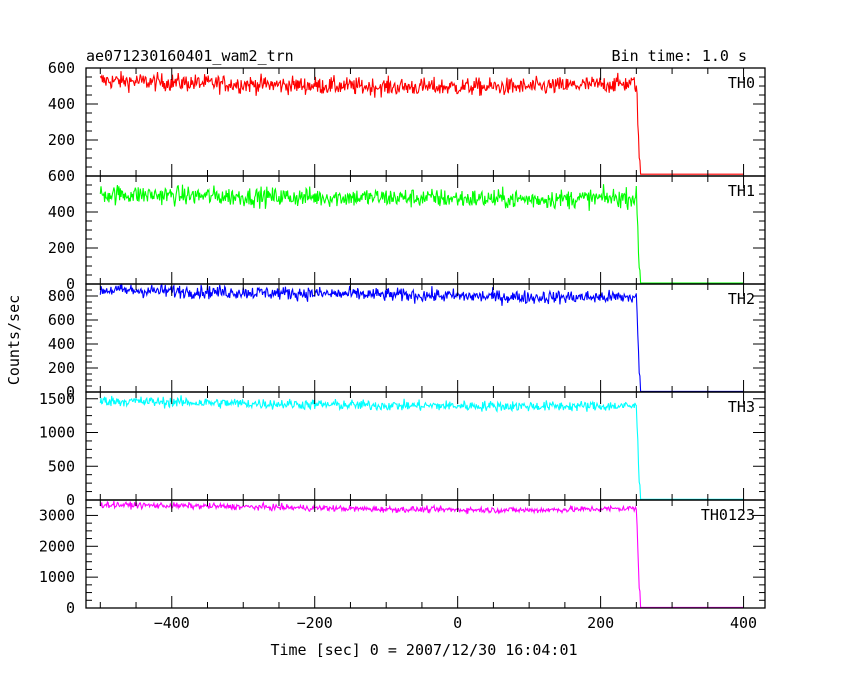 This screenshot has height=680, width=850. I want to click on x-tick-label: −400, so click(172, 623).